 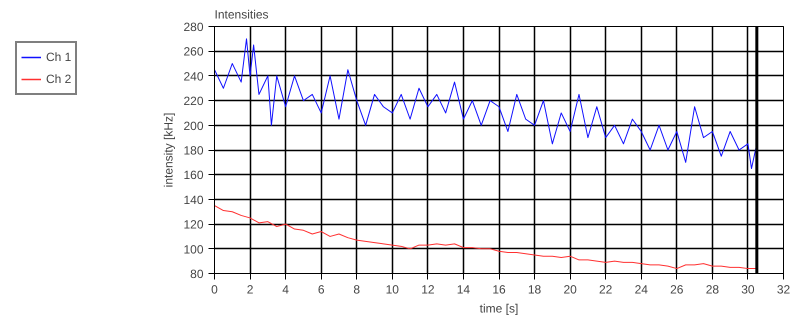 What do you see at coordinates (570, 289) in the screenshot?
I see `x-tick-label: 20` at bounding box center [570, 289].